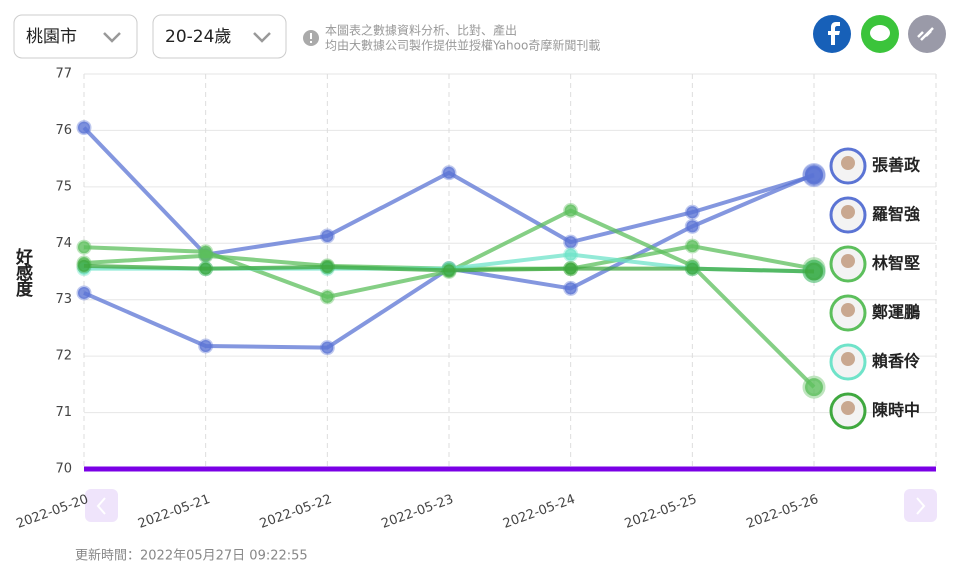 Image resolution: width=960 pixels, height=582 pixels. I want to click on x-tick-label: 2022-05-21, so click(174, 512).